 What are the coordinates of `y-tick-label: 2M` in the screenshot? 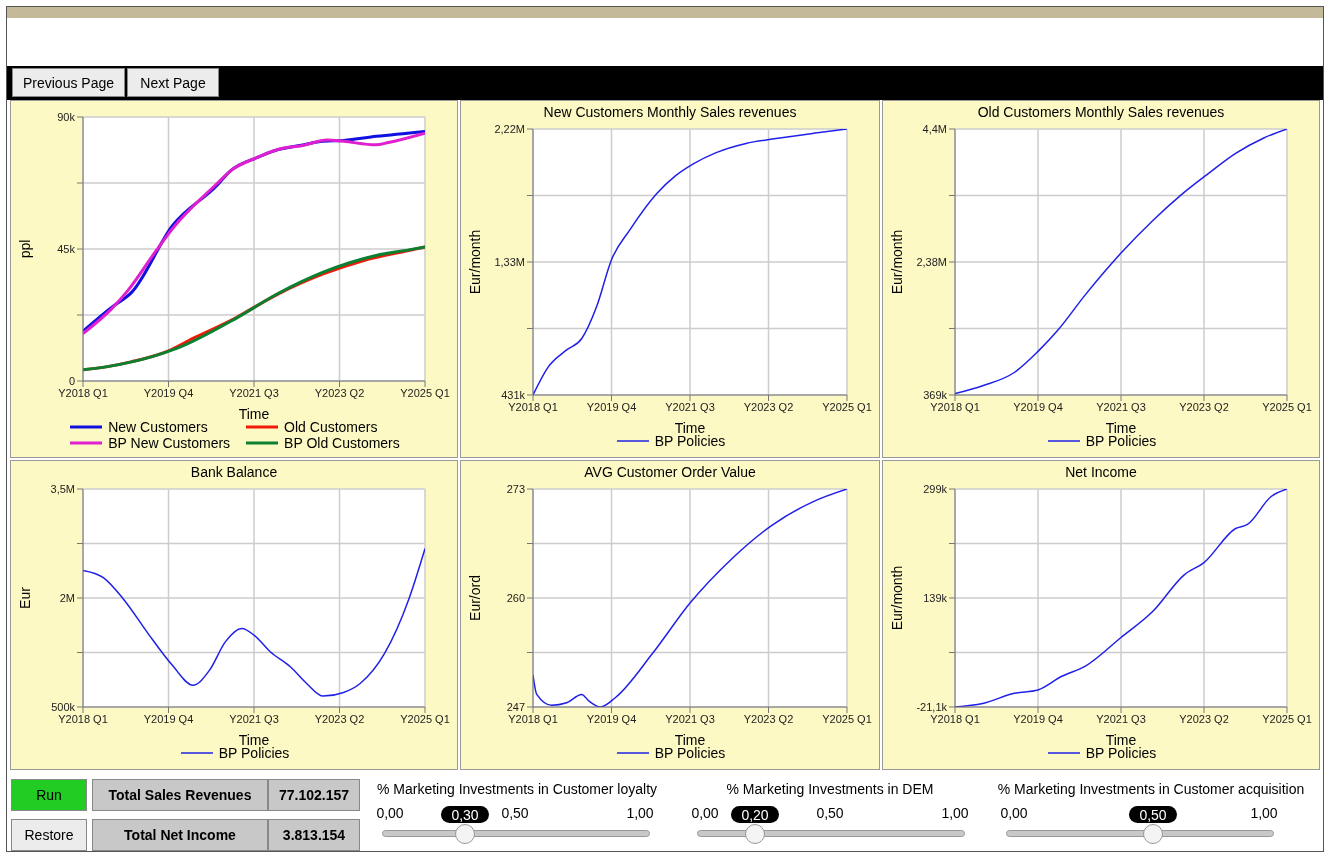 It's located at (67, 597).